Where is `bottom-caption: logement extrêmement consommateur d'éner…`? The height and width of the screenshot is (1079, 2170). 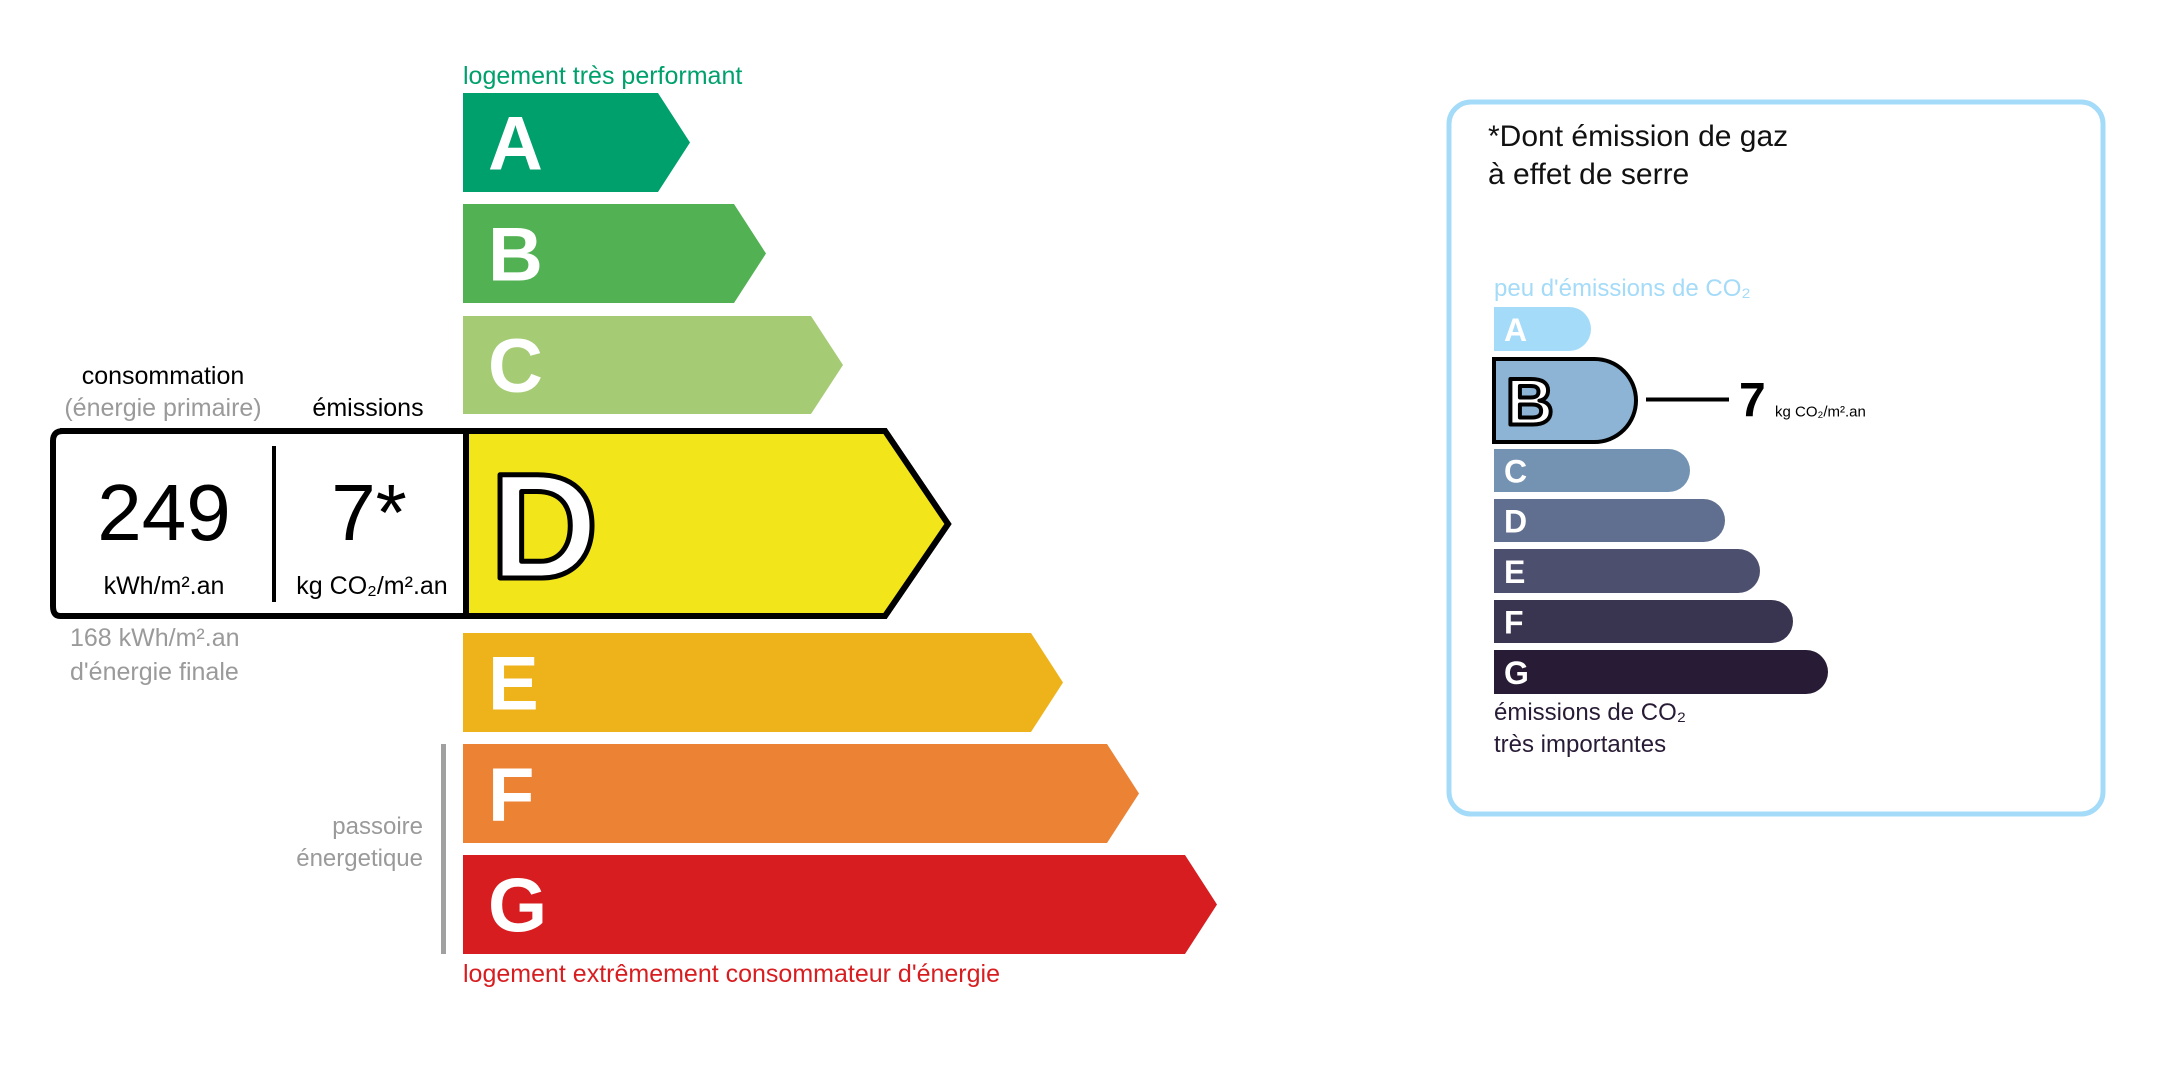 bottom-caption: logement extrêmement consommateur d'éner… is located at coordinates (731, 974).